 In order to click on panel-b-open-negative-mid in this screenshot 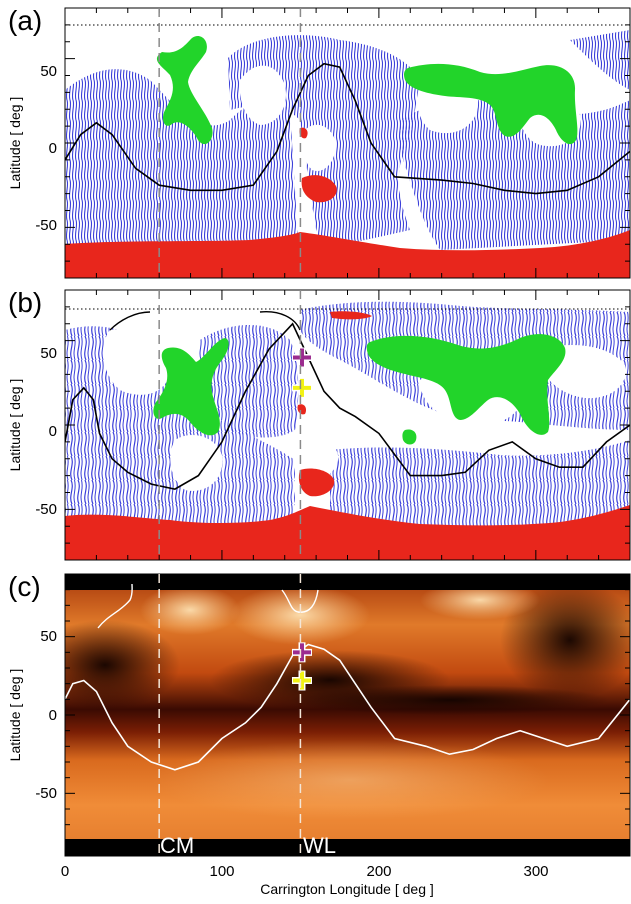, I will do `click(316, 482)`.